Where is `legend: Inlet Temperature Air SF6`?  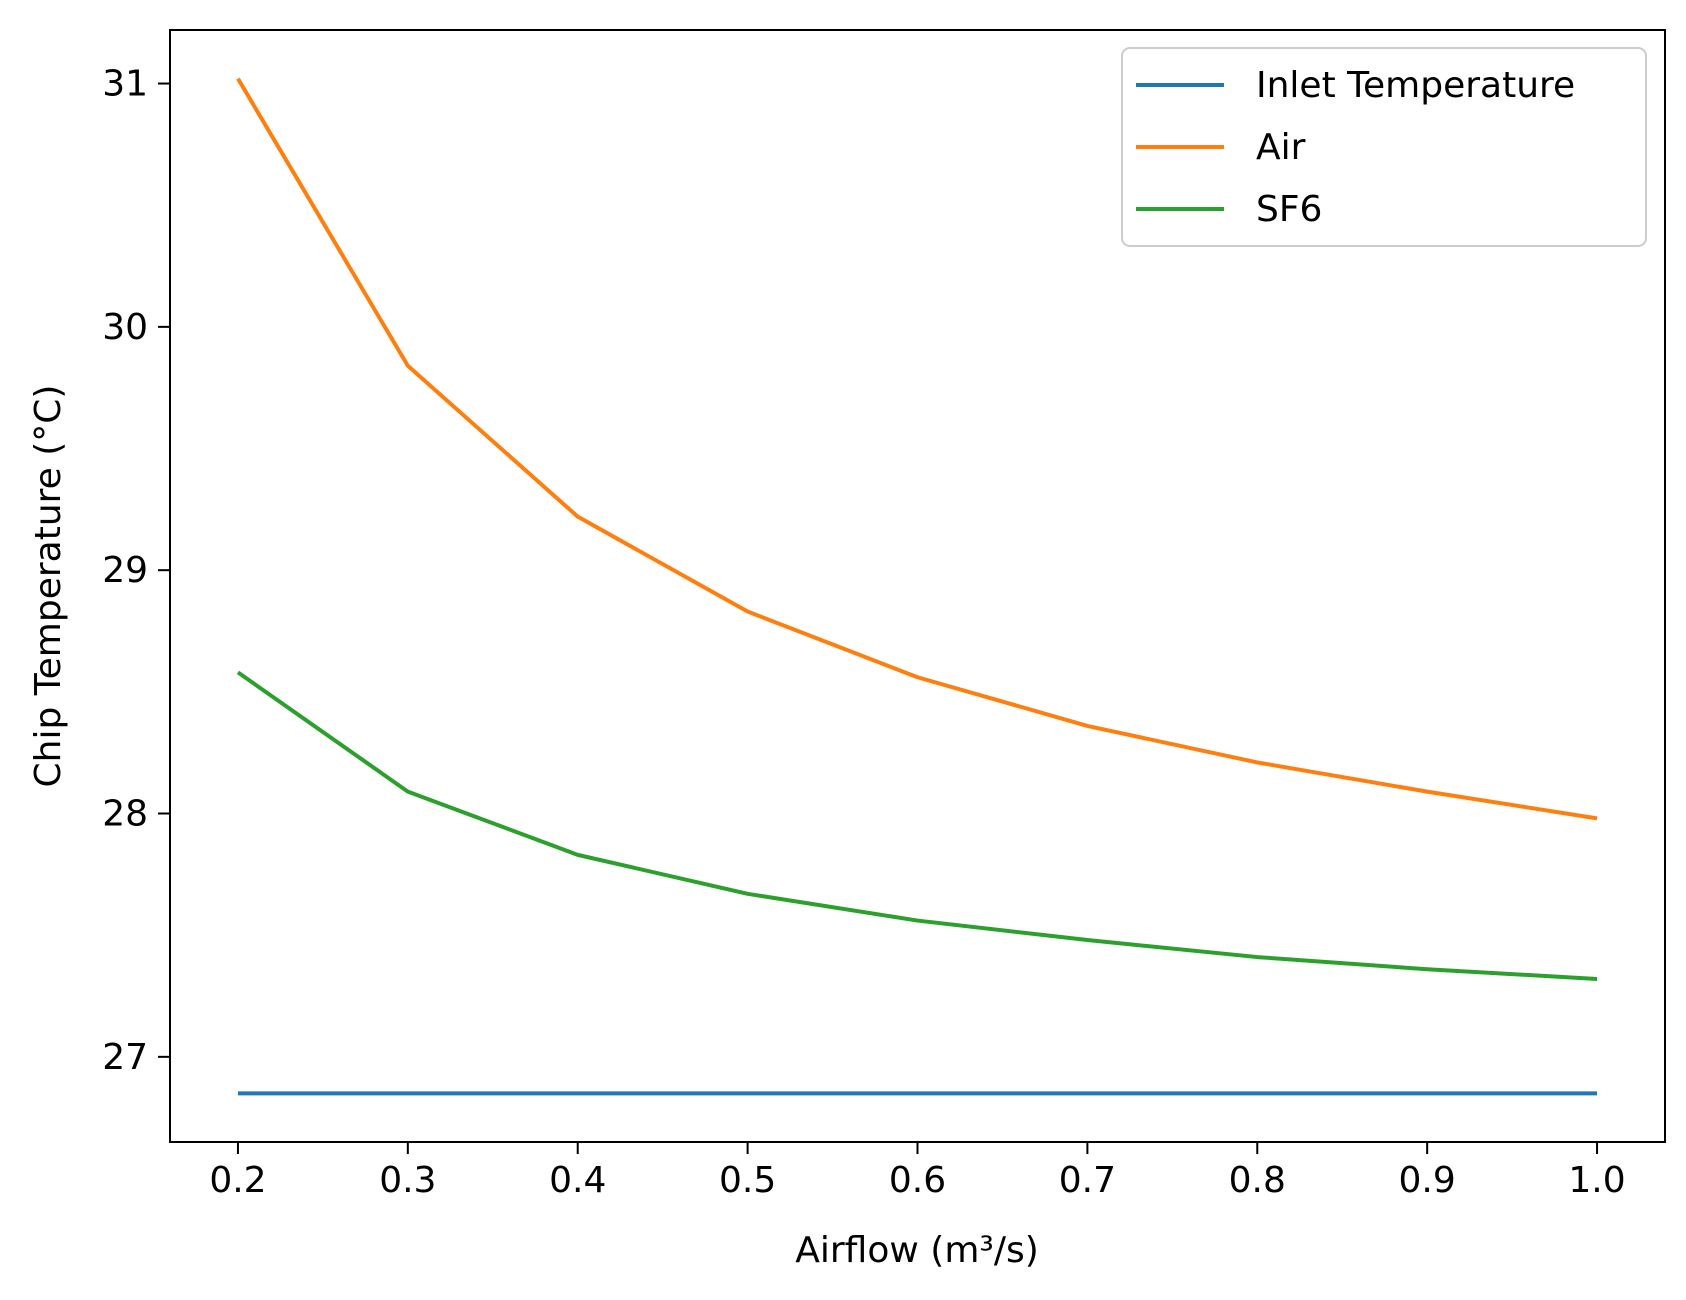 legend: Inlet Temperature Air SF6 is located at coordinates (1384, 147).